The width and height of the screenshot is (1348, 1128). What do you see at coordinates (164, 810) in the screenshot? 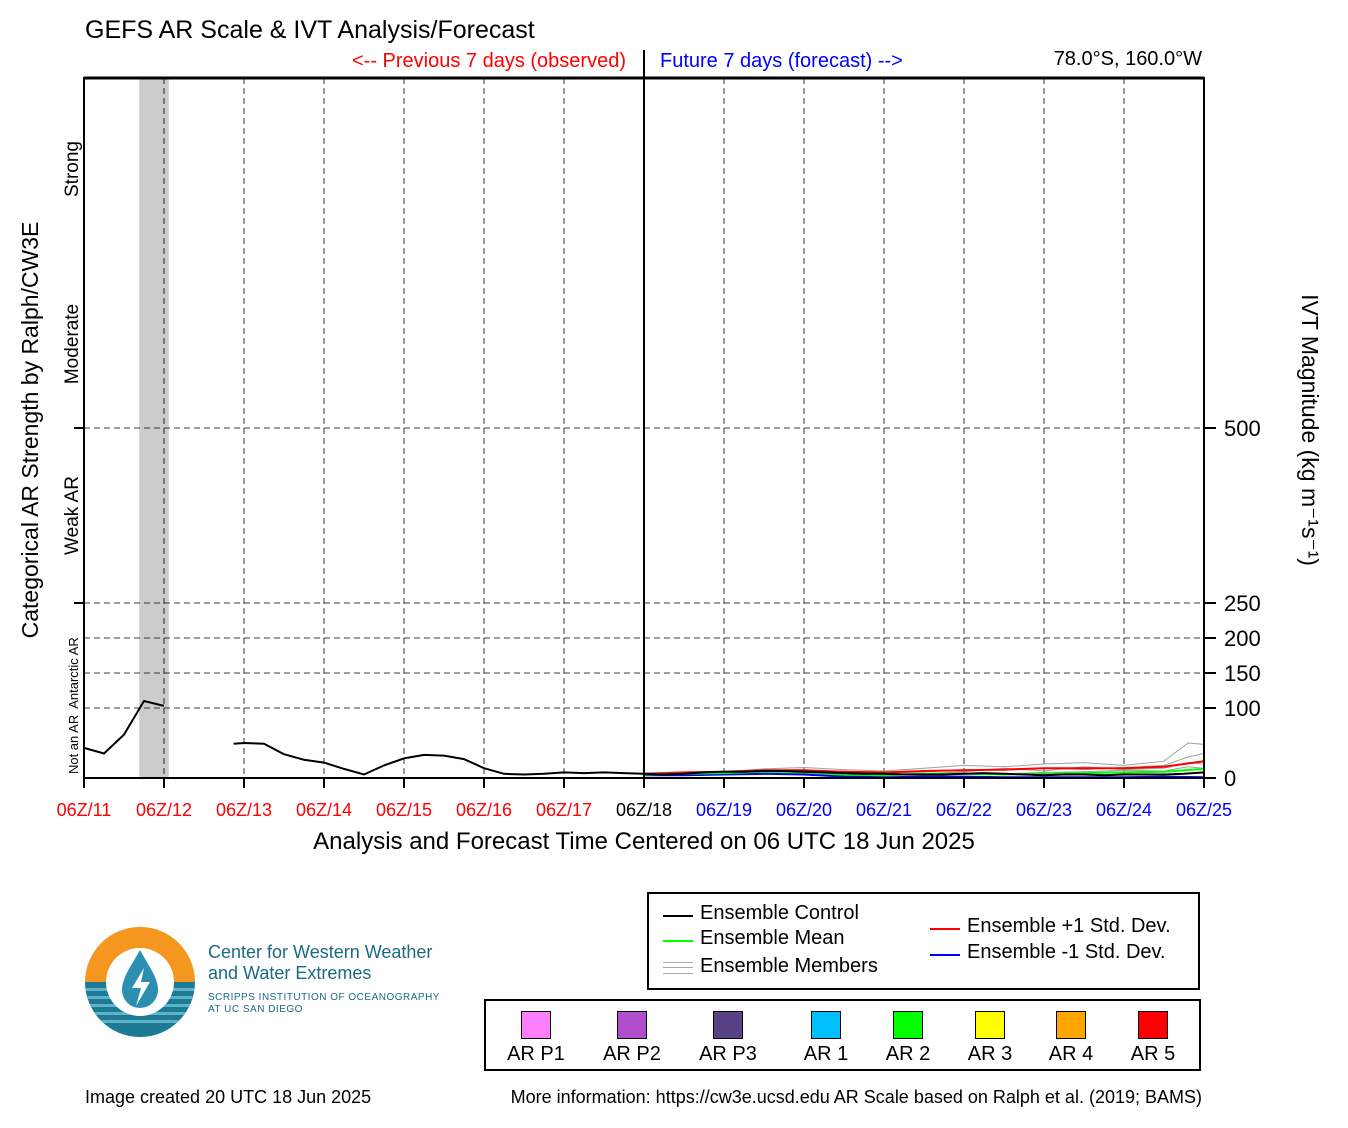
I see `x-tick-label: 06Z/12` at bounding box center [164, 810].